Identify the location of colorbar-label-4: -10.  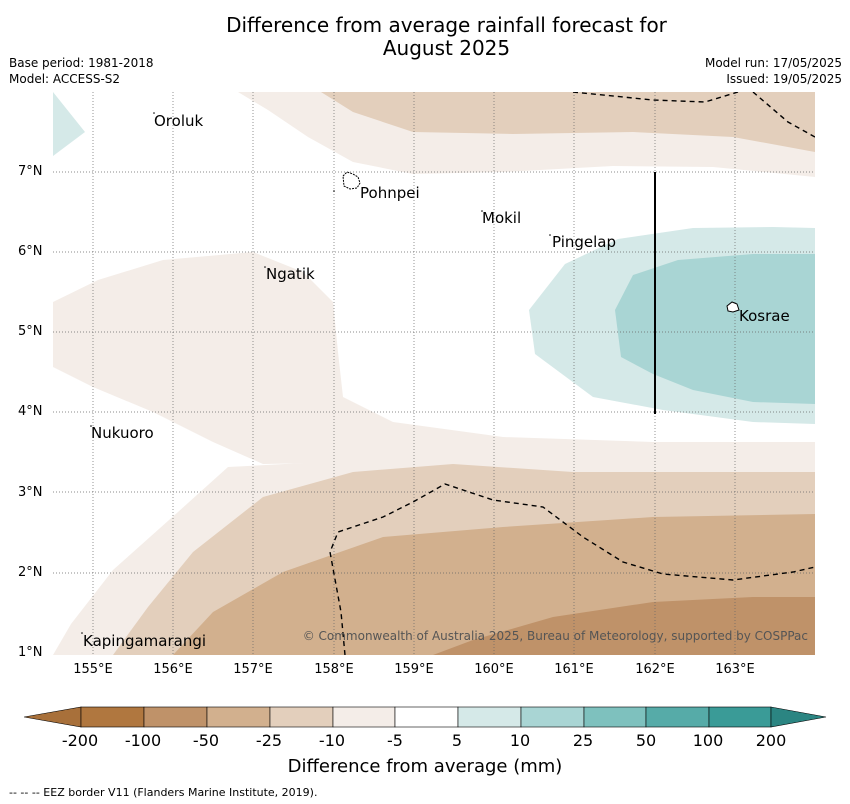
(332, 740).